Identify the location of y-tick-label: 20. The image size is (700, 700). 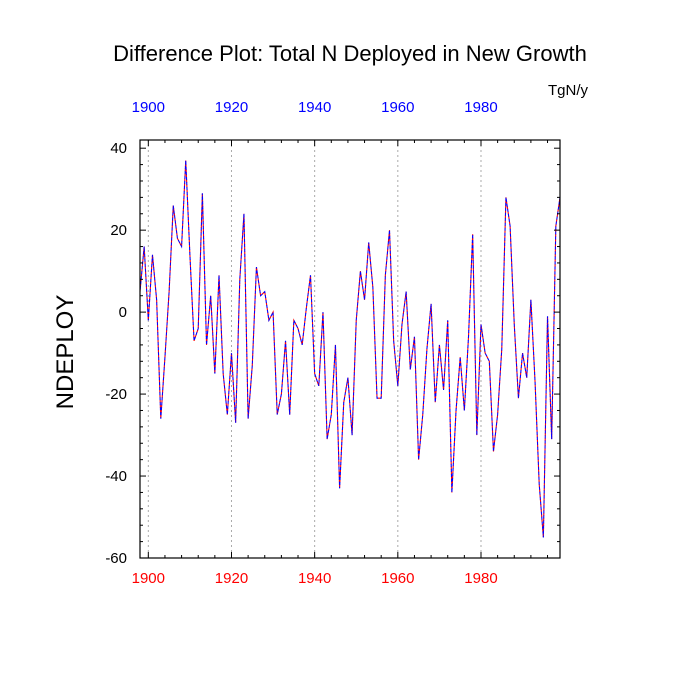
(118, 230).